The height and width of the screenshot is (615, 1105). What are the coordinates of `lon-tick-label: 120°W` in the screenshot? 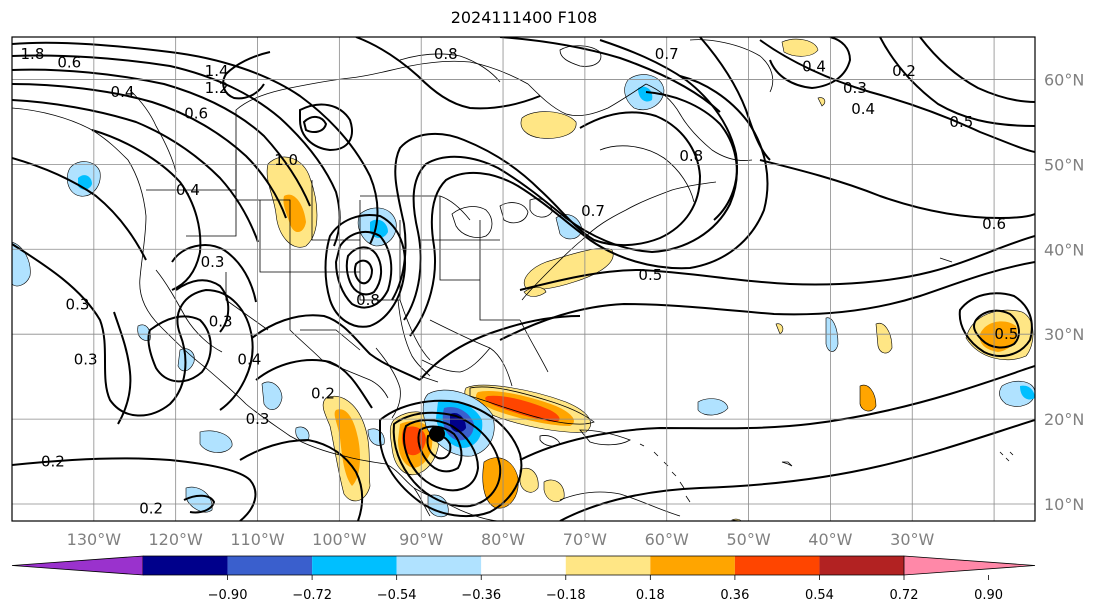 It's located at (176, 539).